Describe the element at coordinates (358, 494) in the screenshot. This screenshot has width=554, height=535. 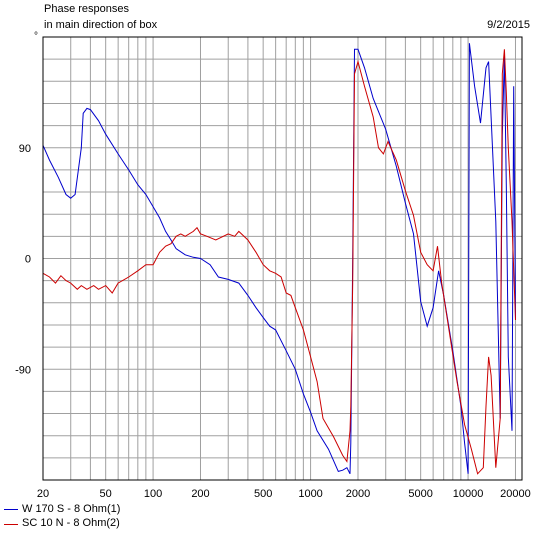
I see `x-tick-label: 2000` at that location.